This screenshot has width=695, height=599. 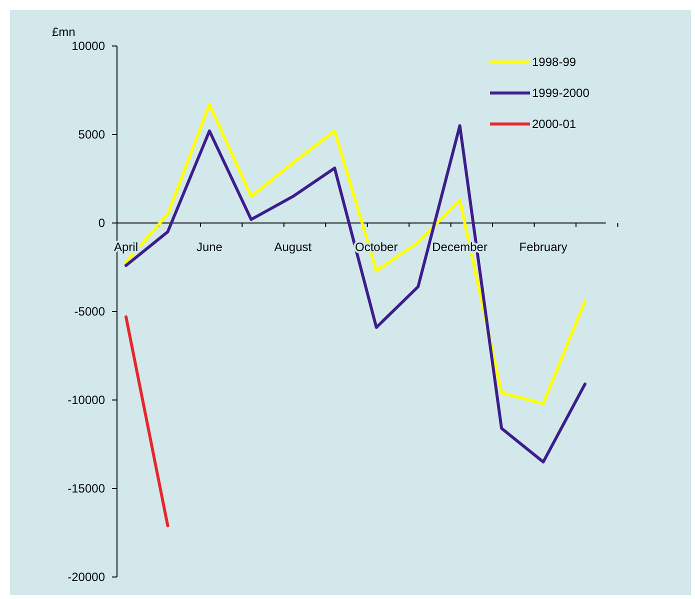 I want to click on y-tick-label: -5000, so click(x=90, y=311).